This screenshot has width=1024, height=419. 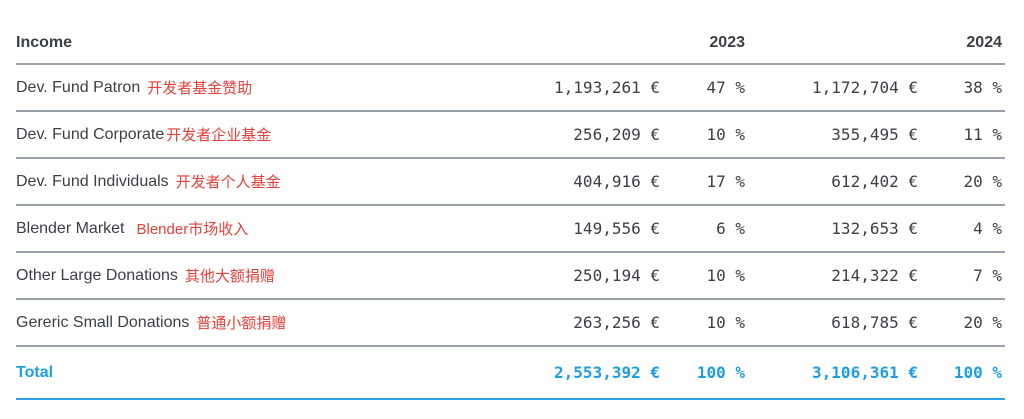 What do you see at coordinates (200, 88) in the screenshot?
I see `row-label-cn: 开发者基金赞助` at bounding box center [200, 88].